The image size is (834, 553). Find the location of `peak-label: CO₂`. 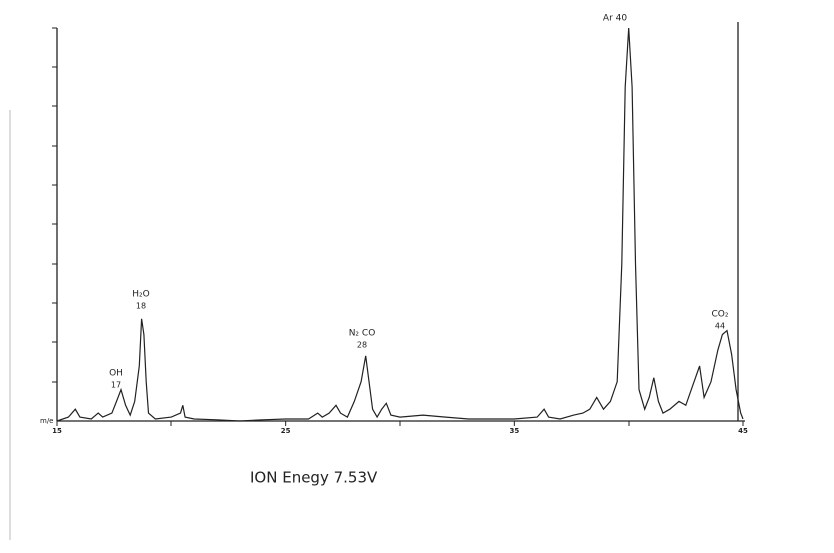

peak-label: CO₂ is located at coordinates (720, 315).